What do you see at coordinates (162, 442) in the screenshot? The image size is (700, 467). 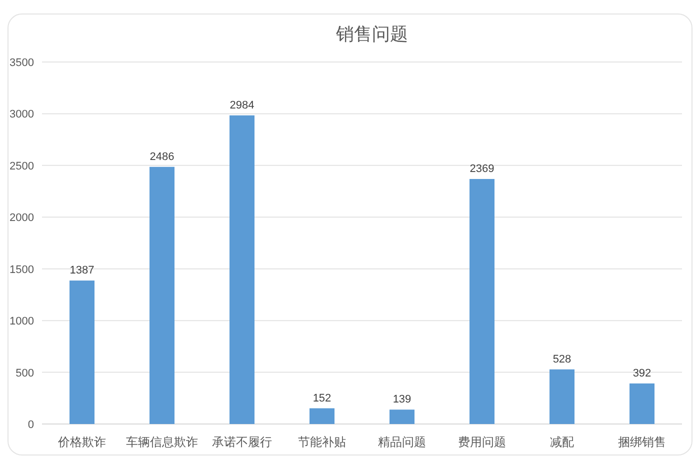 I see `x-tick-label: 车辆信息欺诈` at bounding box center [162, 442].